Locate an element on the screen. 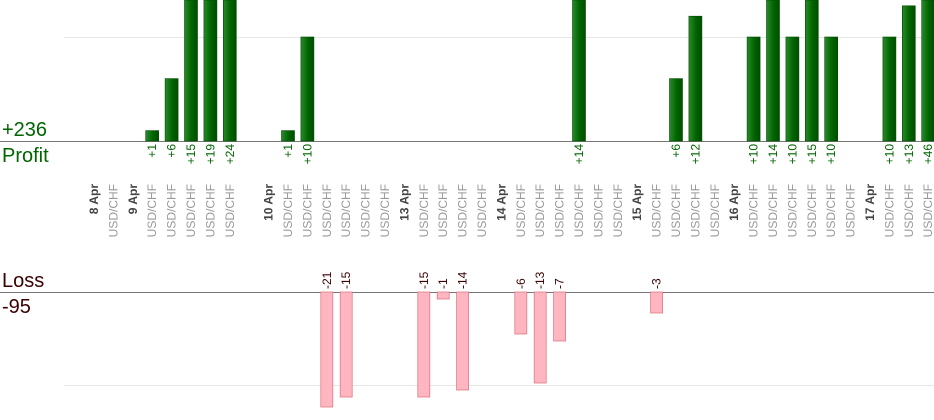 Image resolution: width=934 pixels, height=420 pixels. profit-total: +236 is located at coordinates (25, 130).